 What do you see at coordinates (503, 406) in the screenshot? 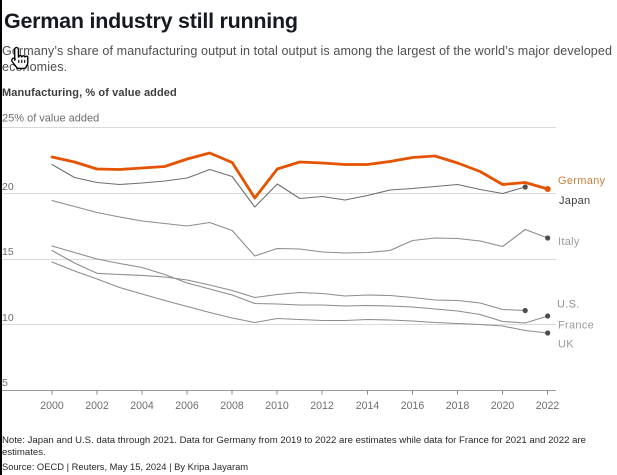
I see `svg-text: 2020` at bounding box center [503, 406].